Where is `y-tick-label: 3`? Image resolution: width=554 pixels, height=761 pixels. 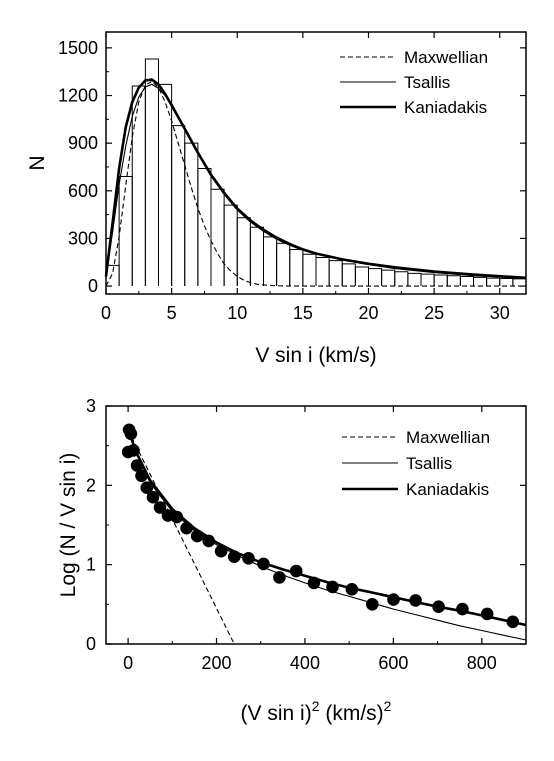
y-tick-label: 3 is located at coordinates (91, 406).